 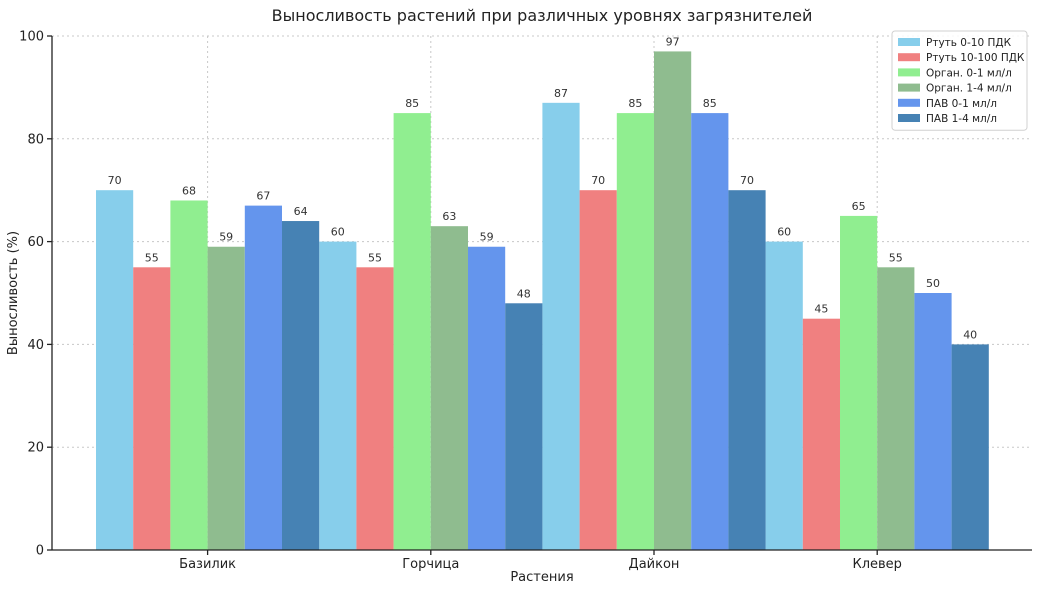 What do you see at coordinates (961, 104) in the screenshot?
I see `legend-label: ПАВ 0-1 мл/л` at bounding box center [961, 104].